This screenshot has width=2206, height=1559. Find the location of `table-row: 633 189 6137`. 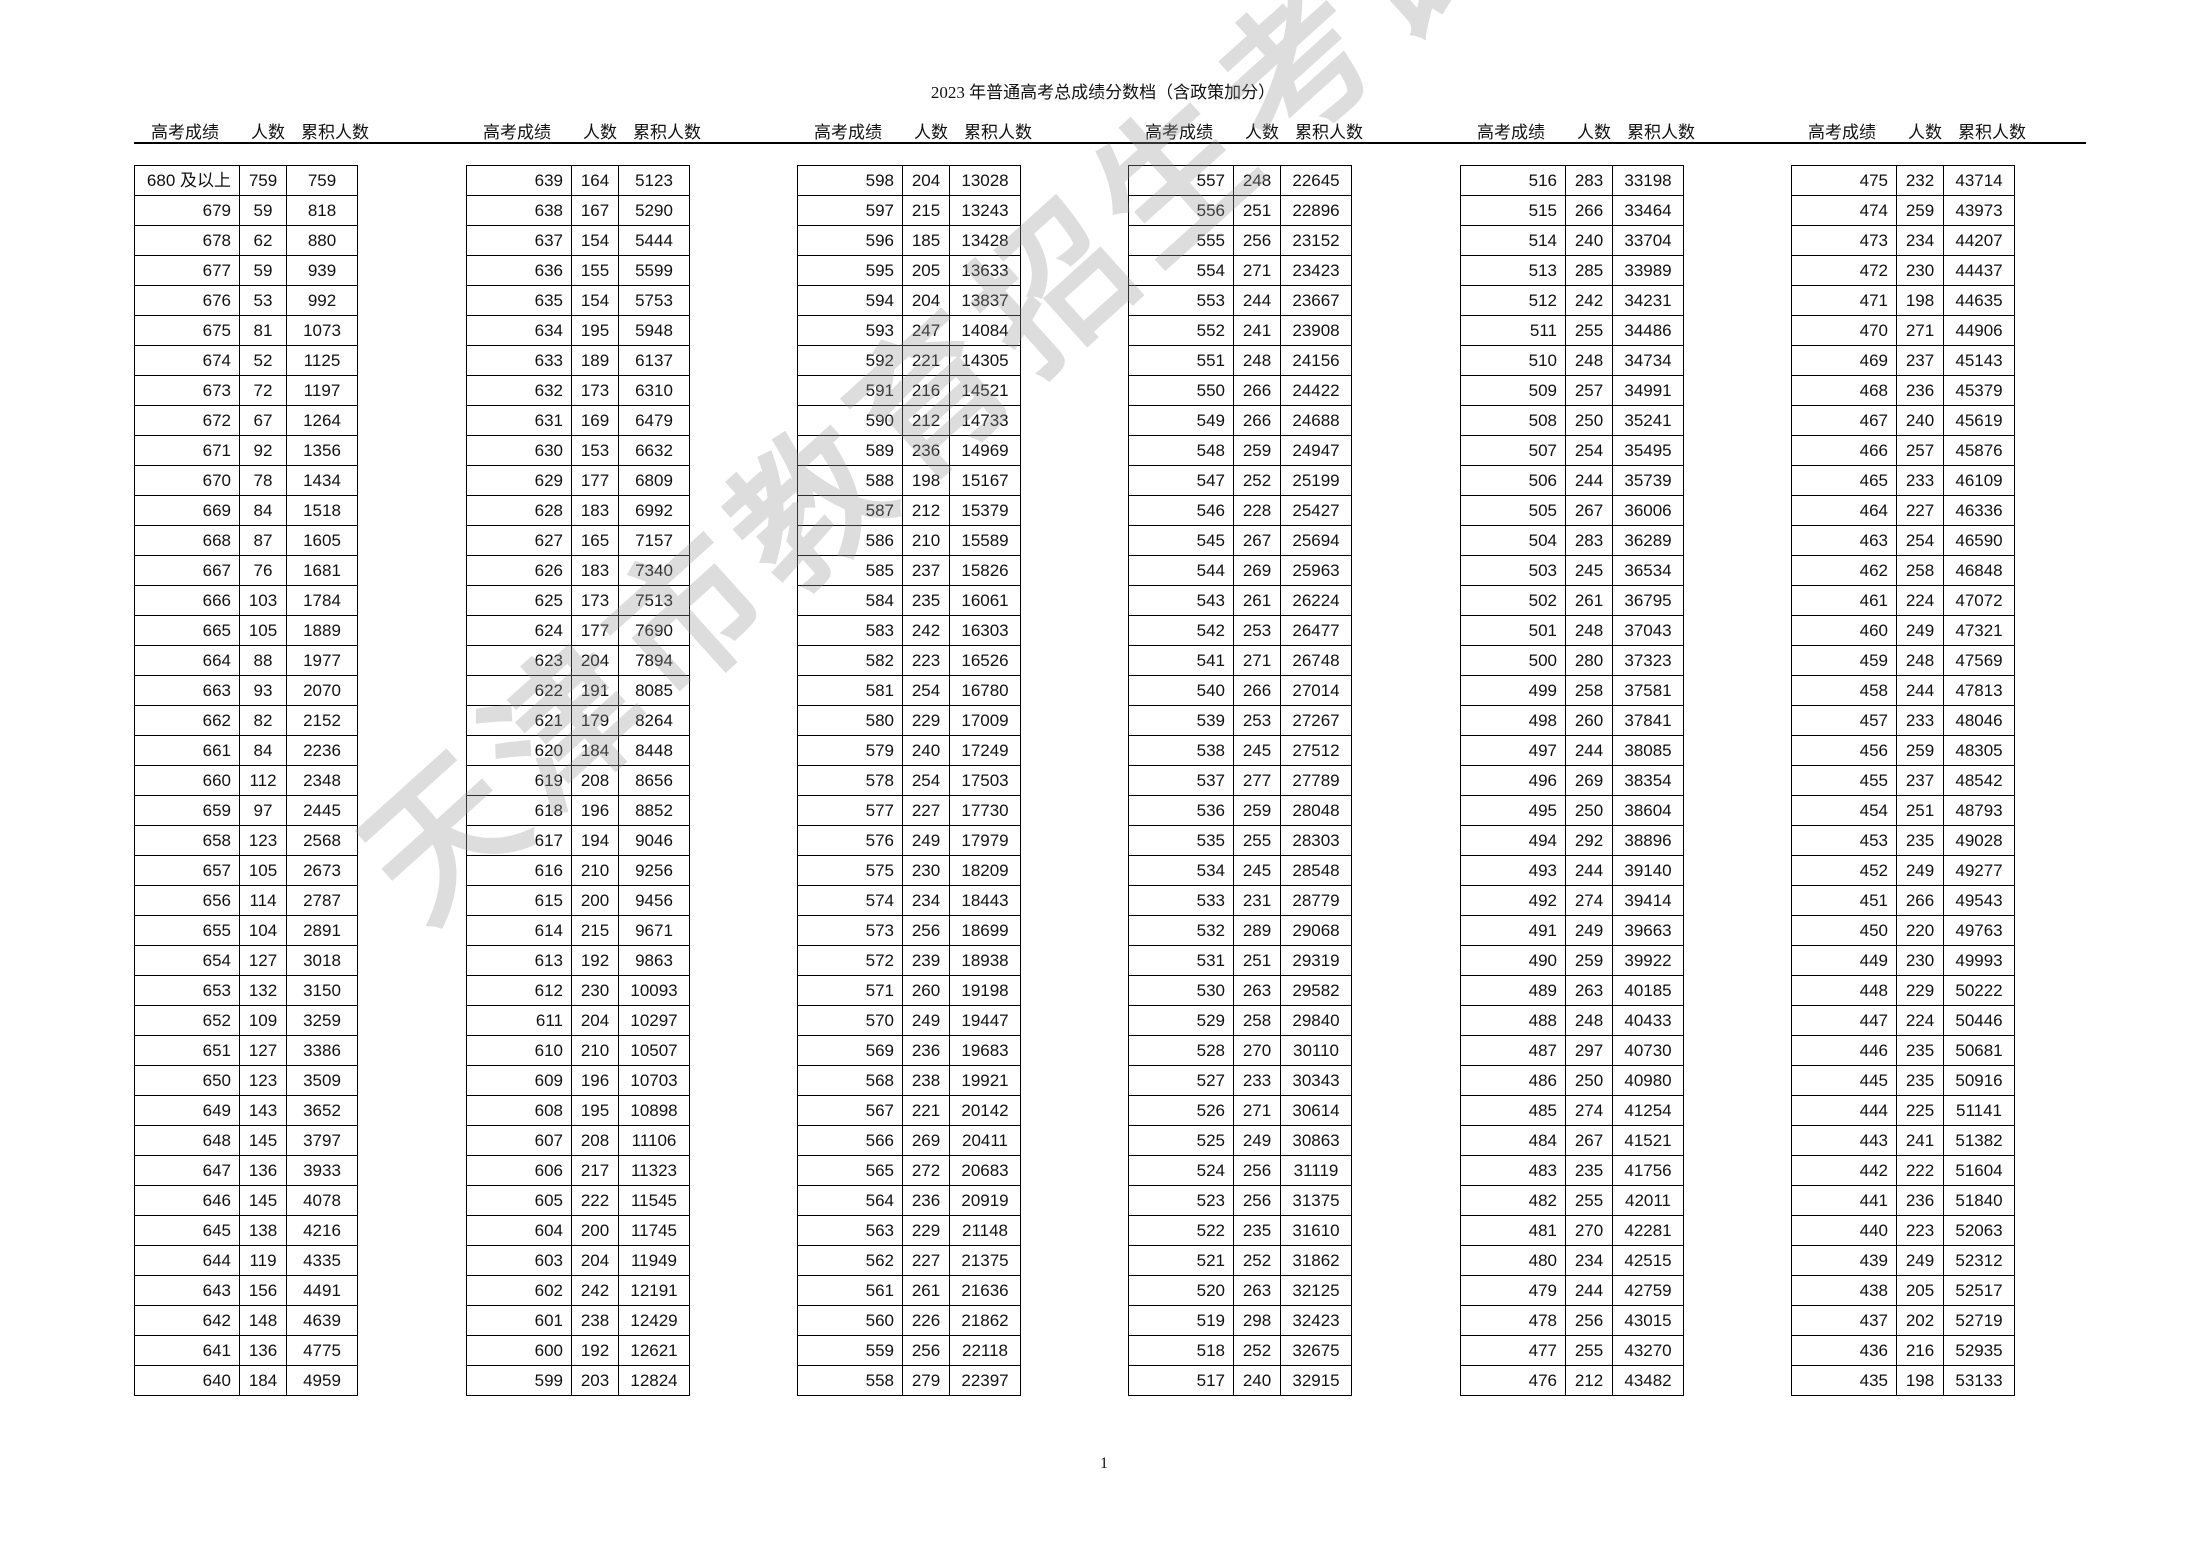

table-row: 633 189 6137 is located at coordinates (578, 360).